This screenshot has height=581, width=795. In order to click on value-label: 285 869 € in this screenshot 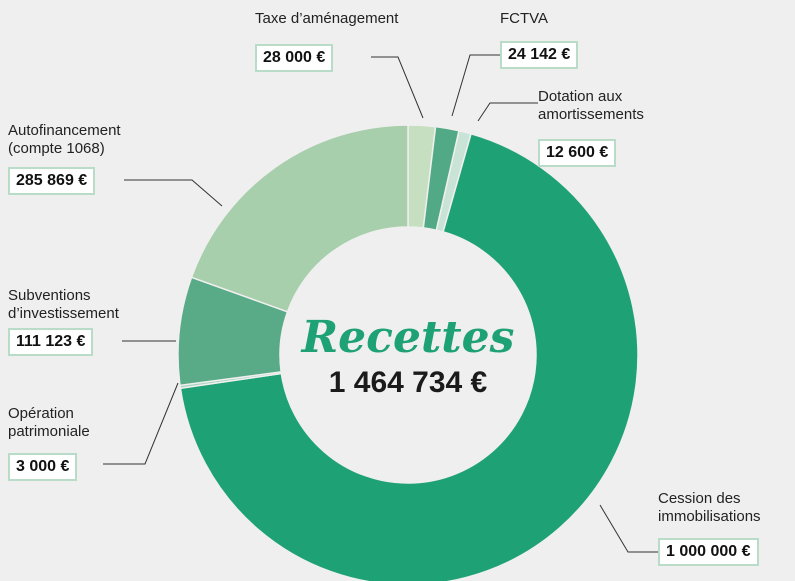, I will do `click(52, 181)`.